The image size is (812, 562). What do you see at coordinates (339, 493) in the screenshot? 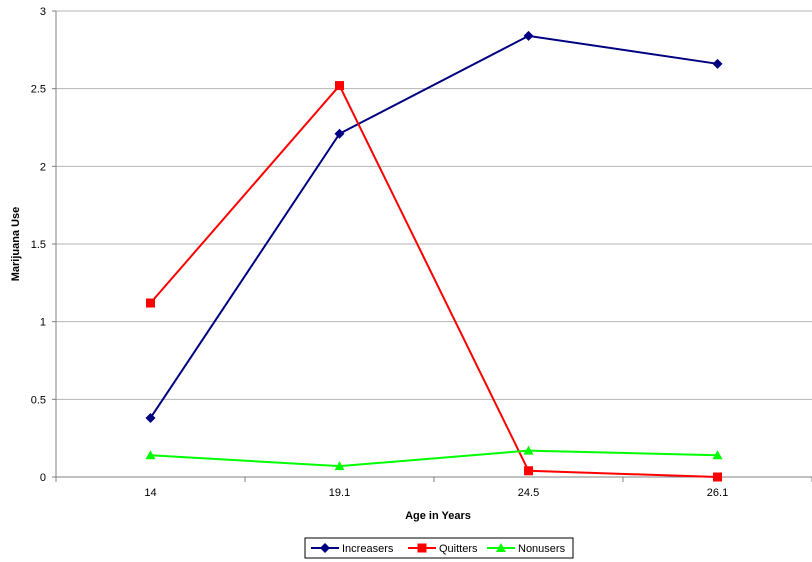
I see `x-tick-label: 19.1` at bounding box center [339, 493].